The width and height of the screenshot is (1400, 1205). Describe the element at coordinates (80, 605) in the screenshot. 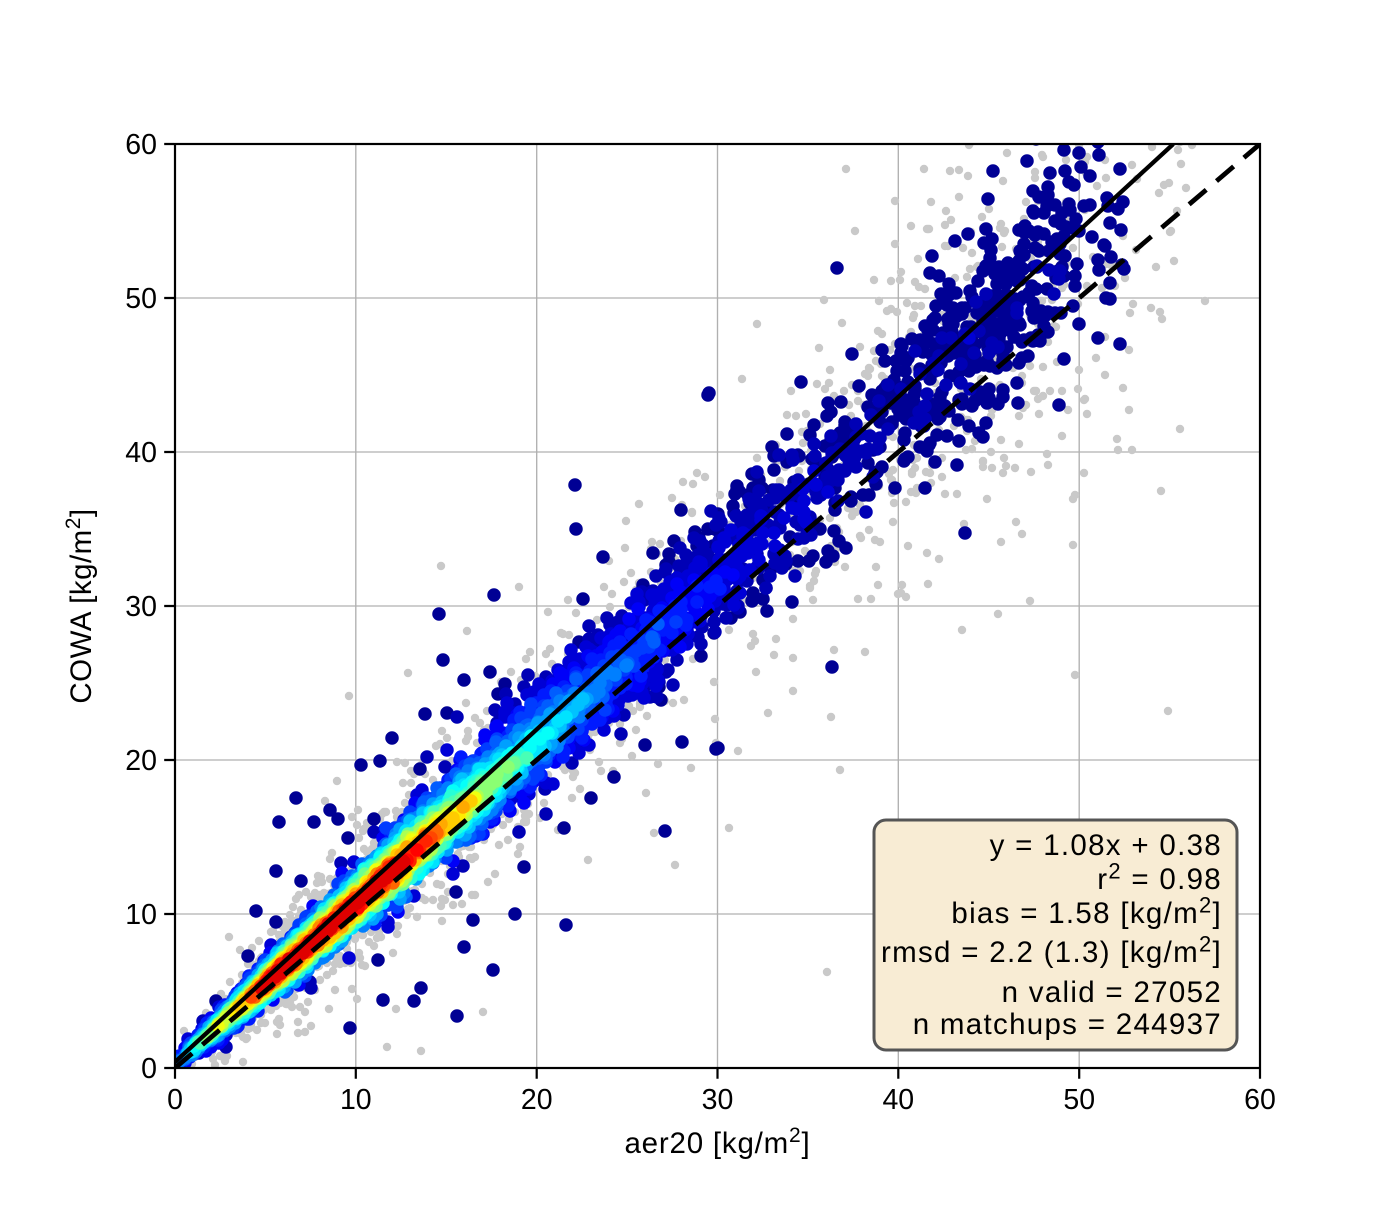

I see `svg-text: COWA [kg/m2]` at that location.